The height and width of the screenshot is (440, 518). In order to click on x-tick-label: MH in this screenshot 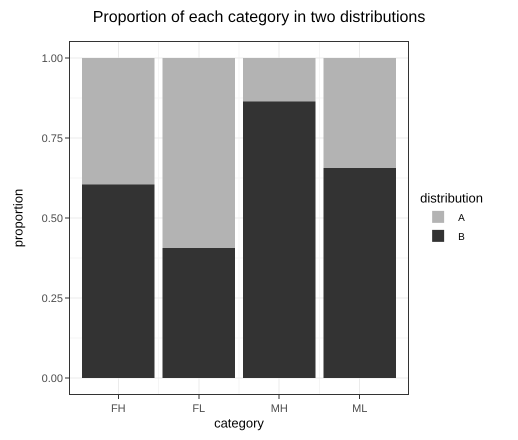, I will do `click(279, 409)`.